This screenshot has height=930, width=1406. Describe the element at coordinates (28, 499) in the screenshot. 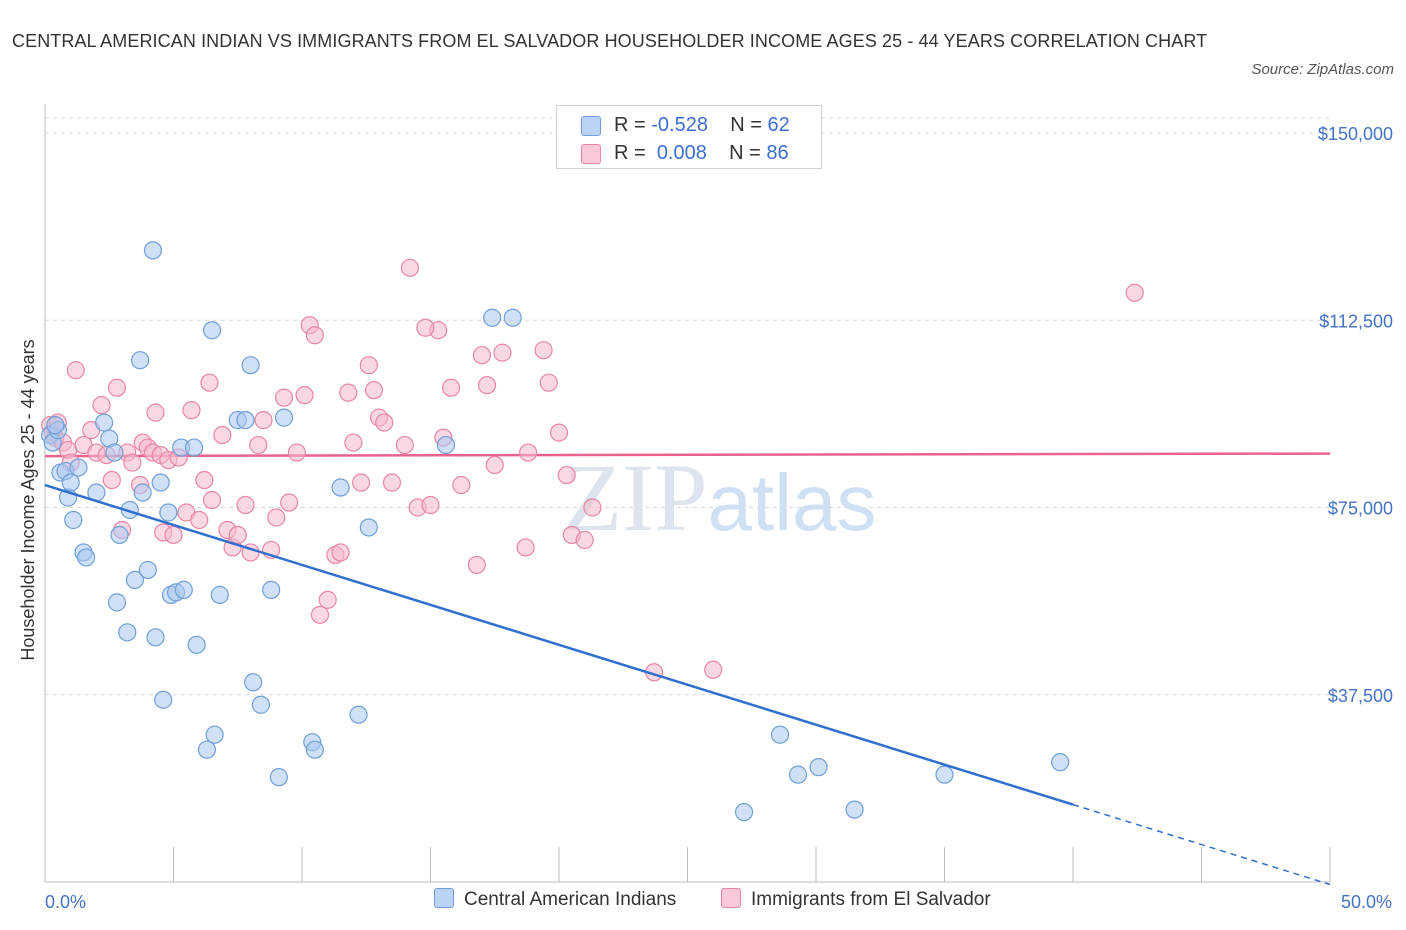

I see `y-axis-title: Householder Income Ages 25 - 44 years` at that location.